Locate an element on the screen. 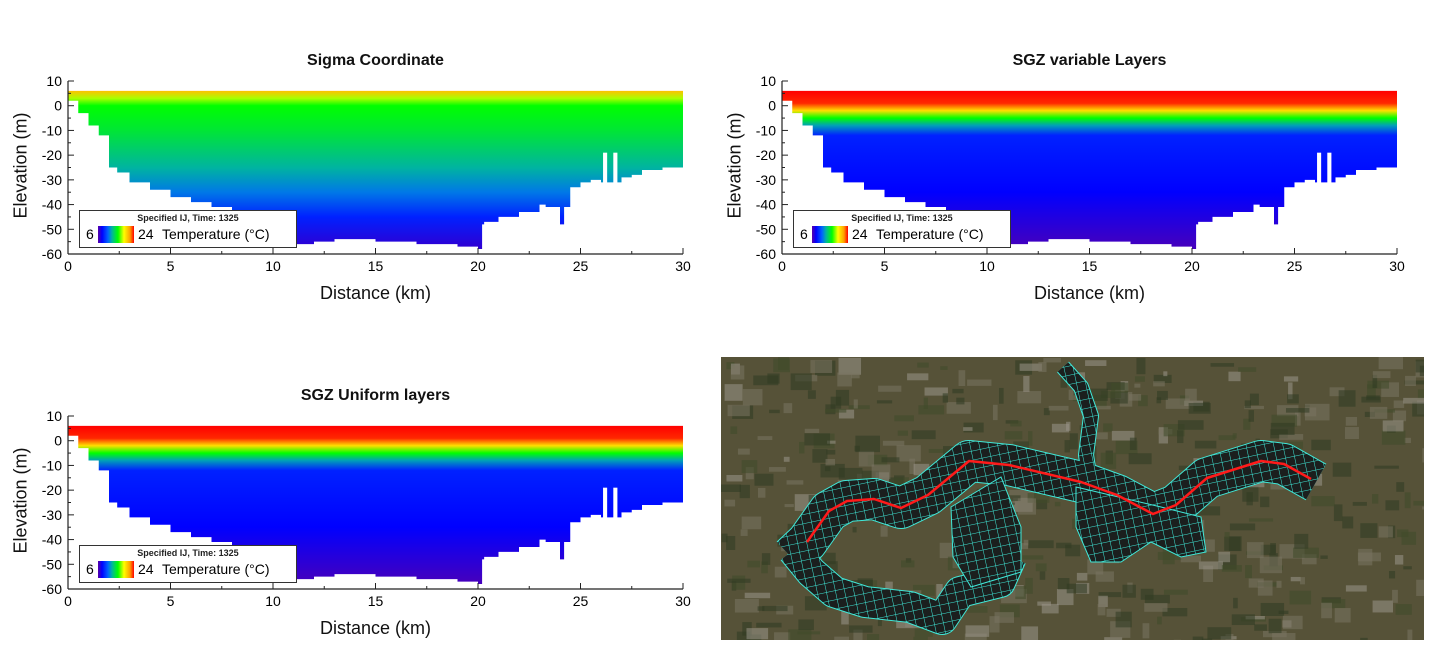  chart-title: SGZ variable Layers is located at coordinates (1089, 60).